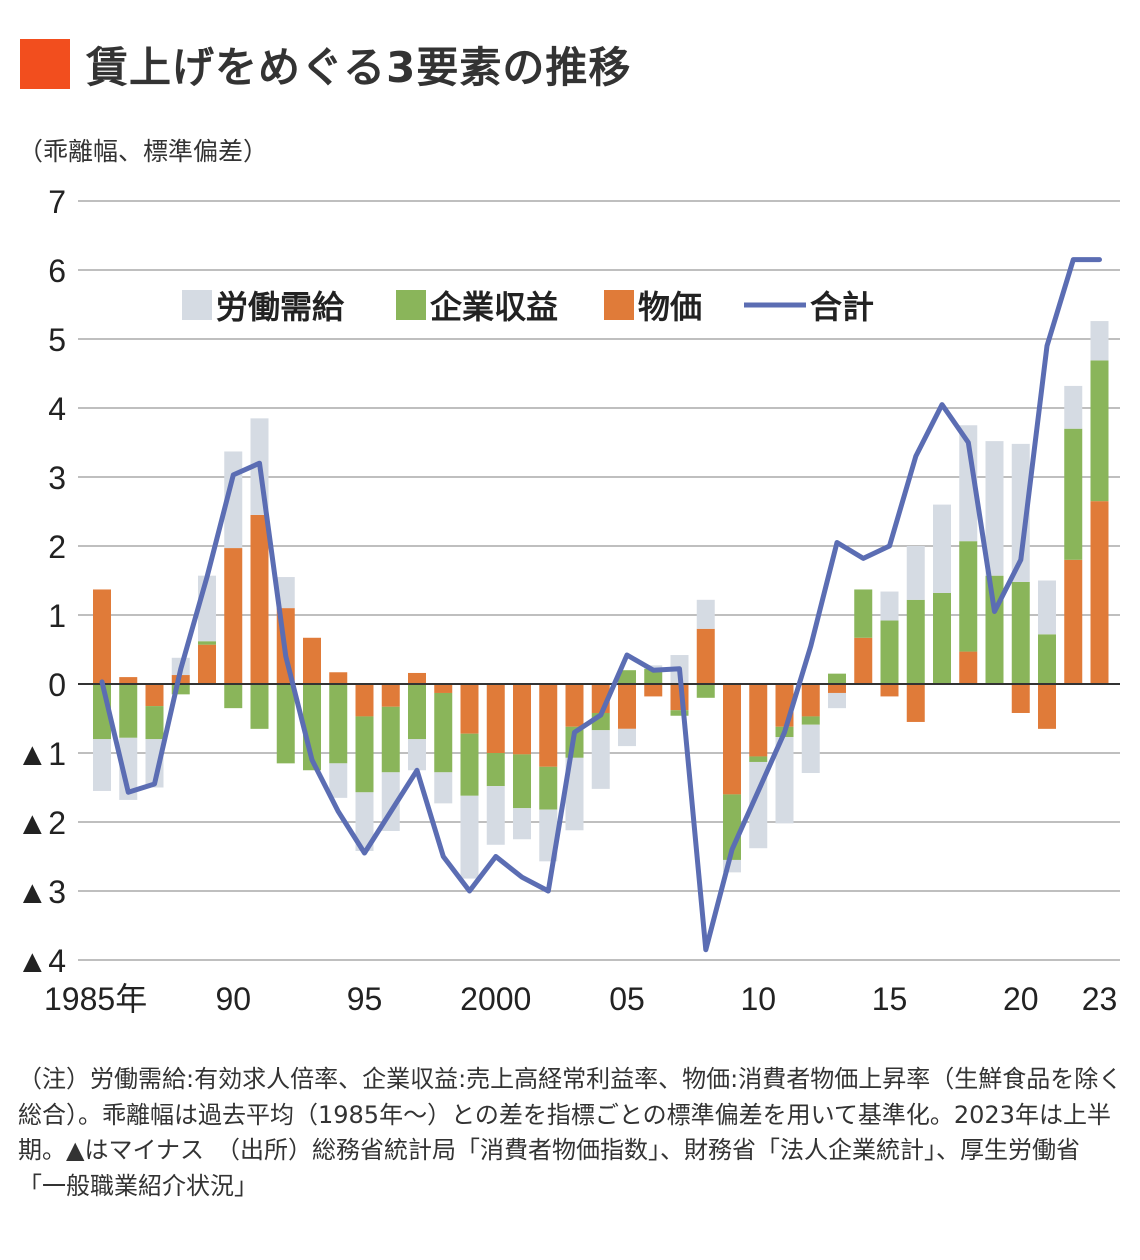 The image size is (1140, 1260). Describe the element at coordinates (495, 999) in the screenshot. I see `x-tick-label: 2000` at that location.